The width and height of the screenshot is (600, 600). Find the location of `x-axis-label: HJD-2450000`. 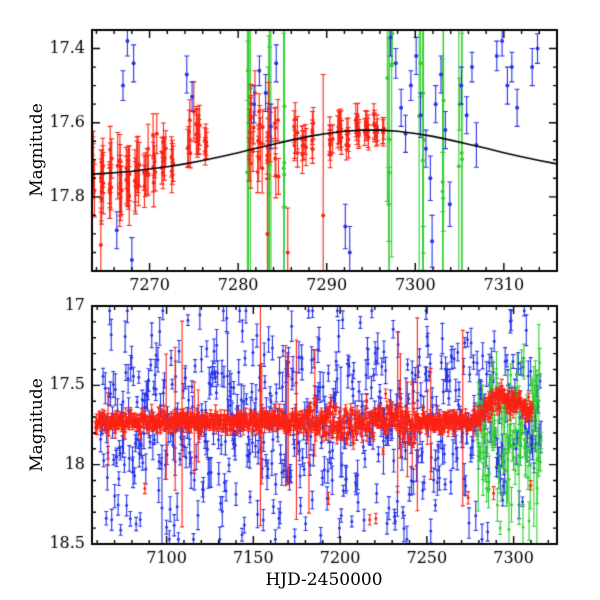

x-axis-label: HJD-2450000 is located at coordinates (324, 580).